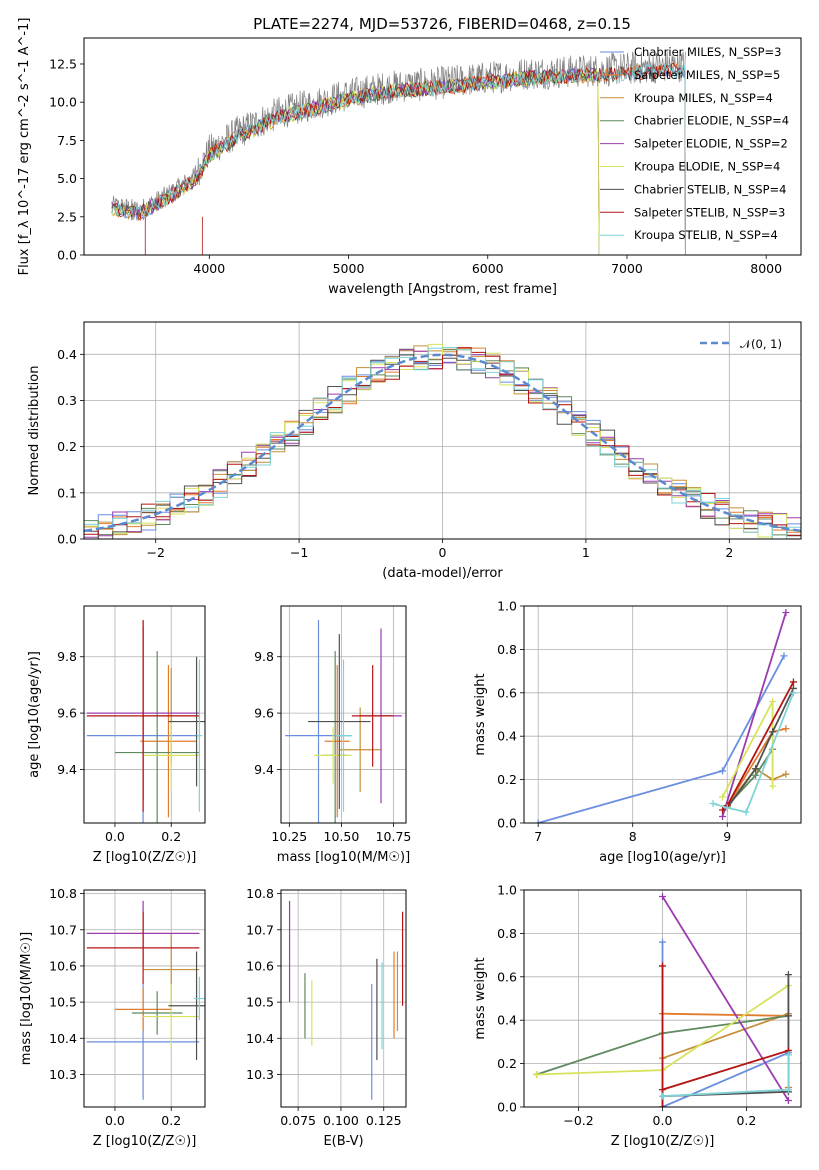 This screenshot has height=1170, width=819. I want to click on x-axis-label: wavelength [Angstrom, rest frame], so click(442, 289).